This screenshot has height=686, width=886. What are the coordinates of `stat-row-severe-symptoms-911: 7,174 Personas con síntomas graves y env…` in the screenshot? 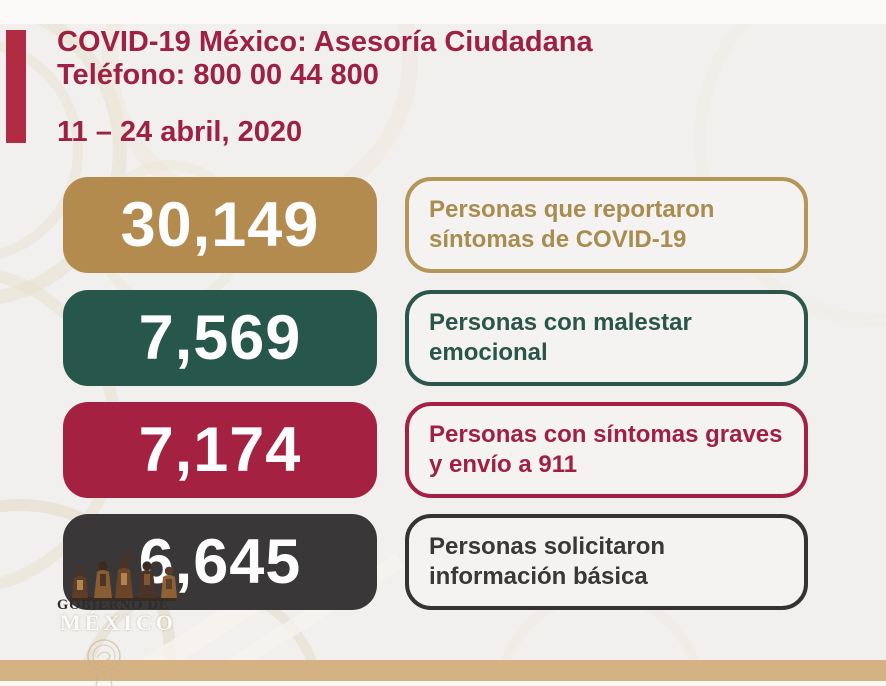 It's located at (443, 450).